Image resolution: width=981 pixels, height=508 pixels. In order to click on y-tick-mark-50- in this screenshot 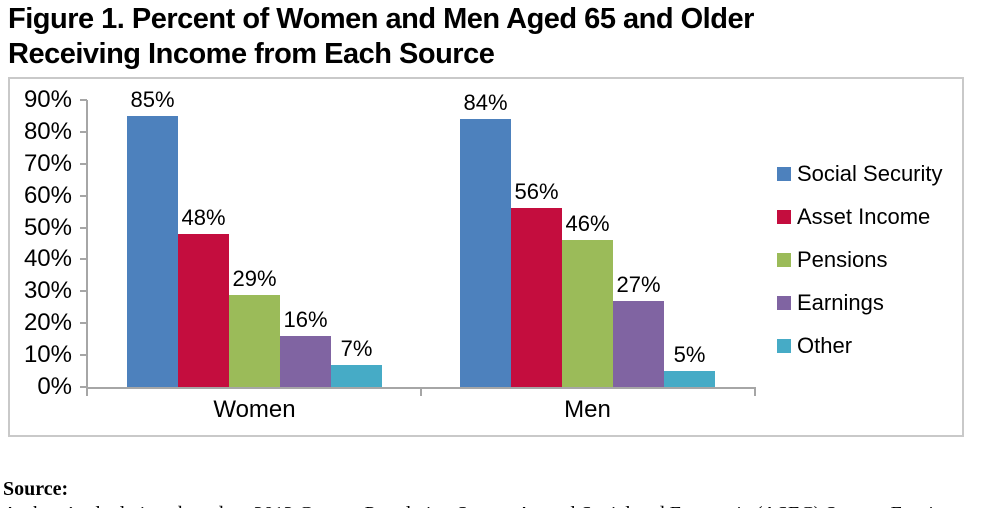, I will do `click(83, 227)`.